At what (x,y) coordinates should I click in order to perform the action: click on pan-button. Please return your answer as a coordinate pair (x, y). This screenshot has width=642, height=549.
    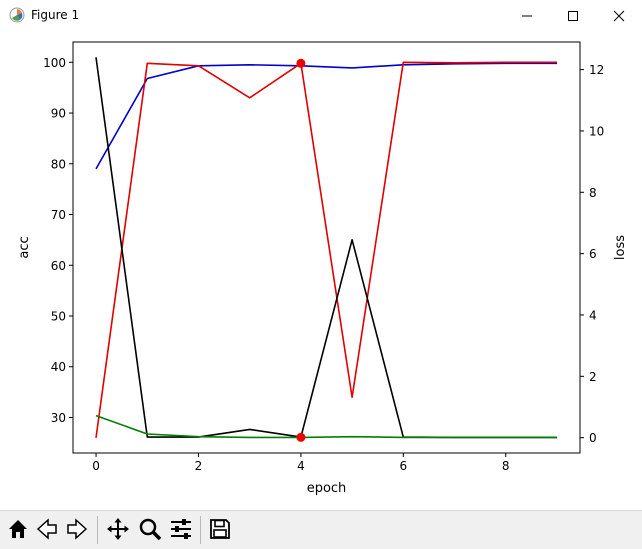
    Looking at the image, I should click on (118, 529).